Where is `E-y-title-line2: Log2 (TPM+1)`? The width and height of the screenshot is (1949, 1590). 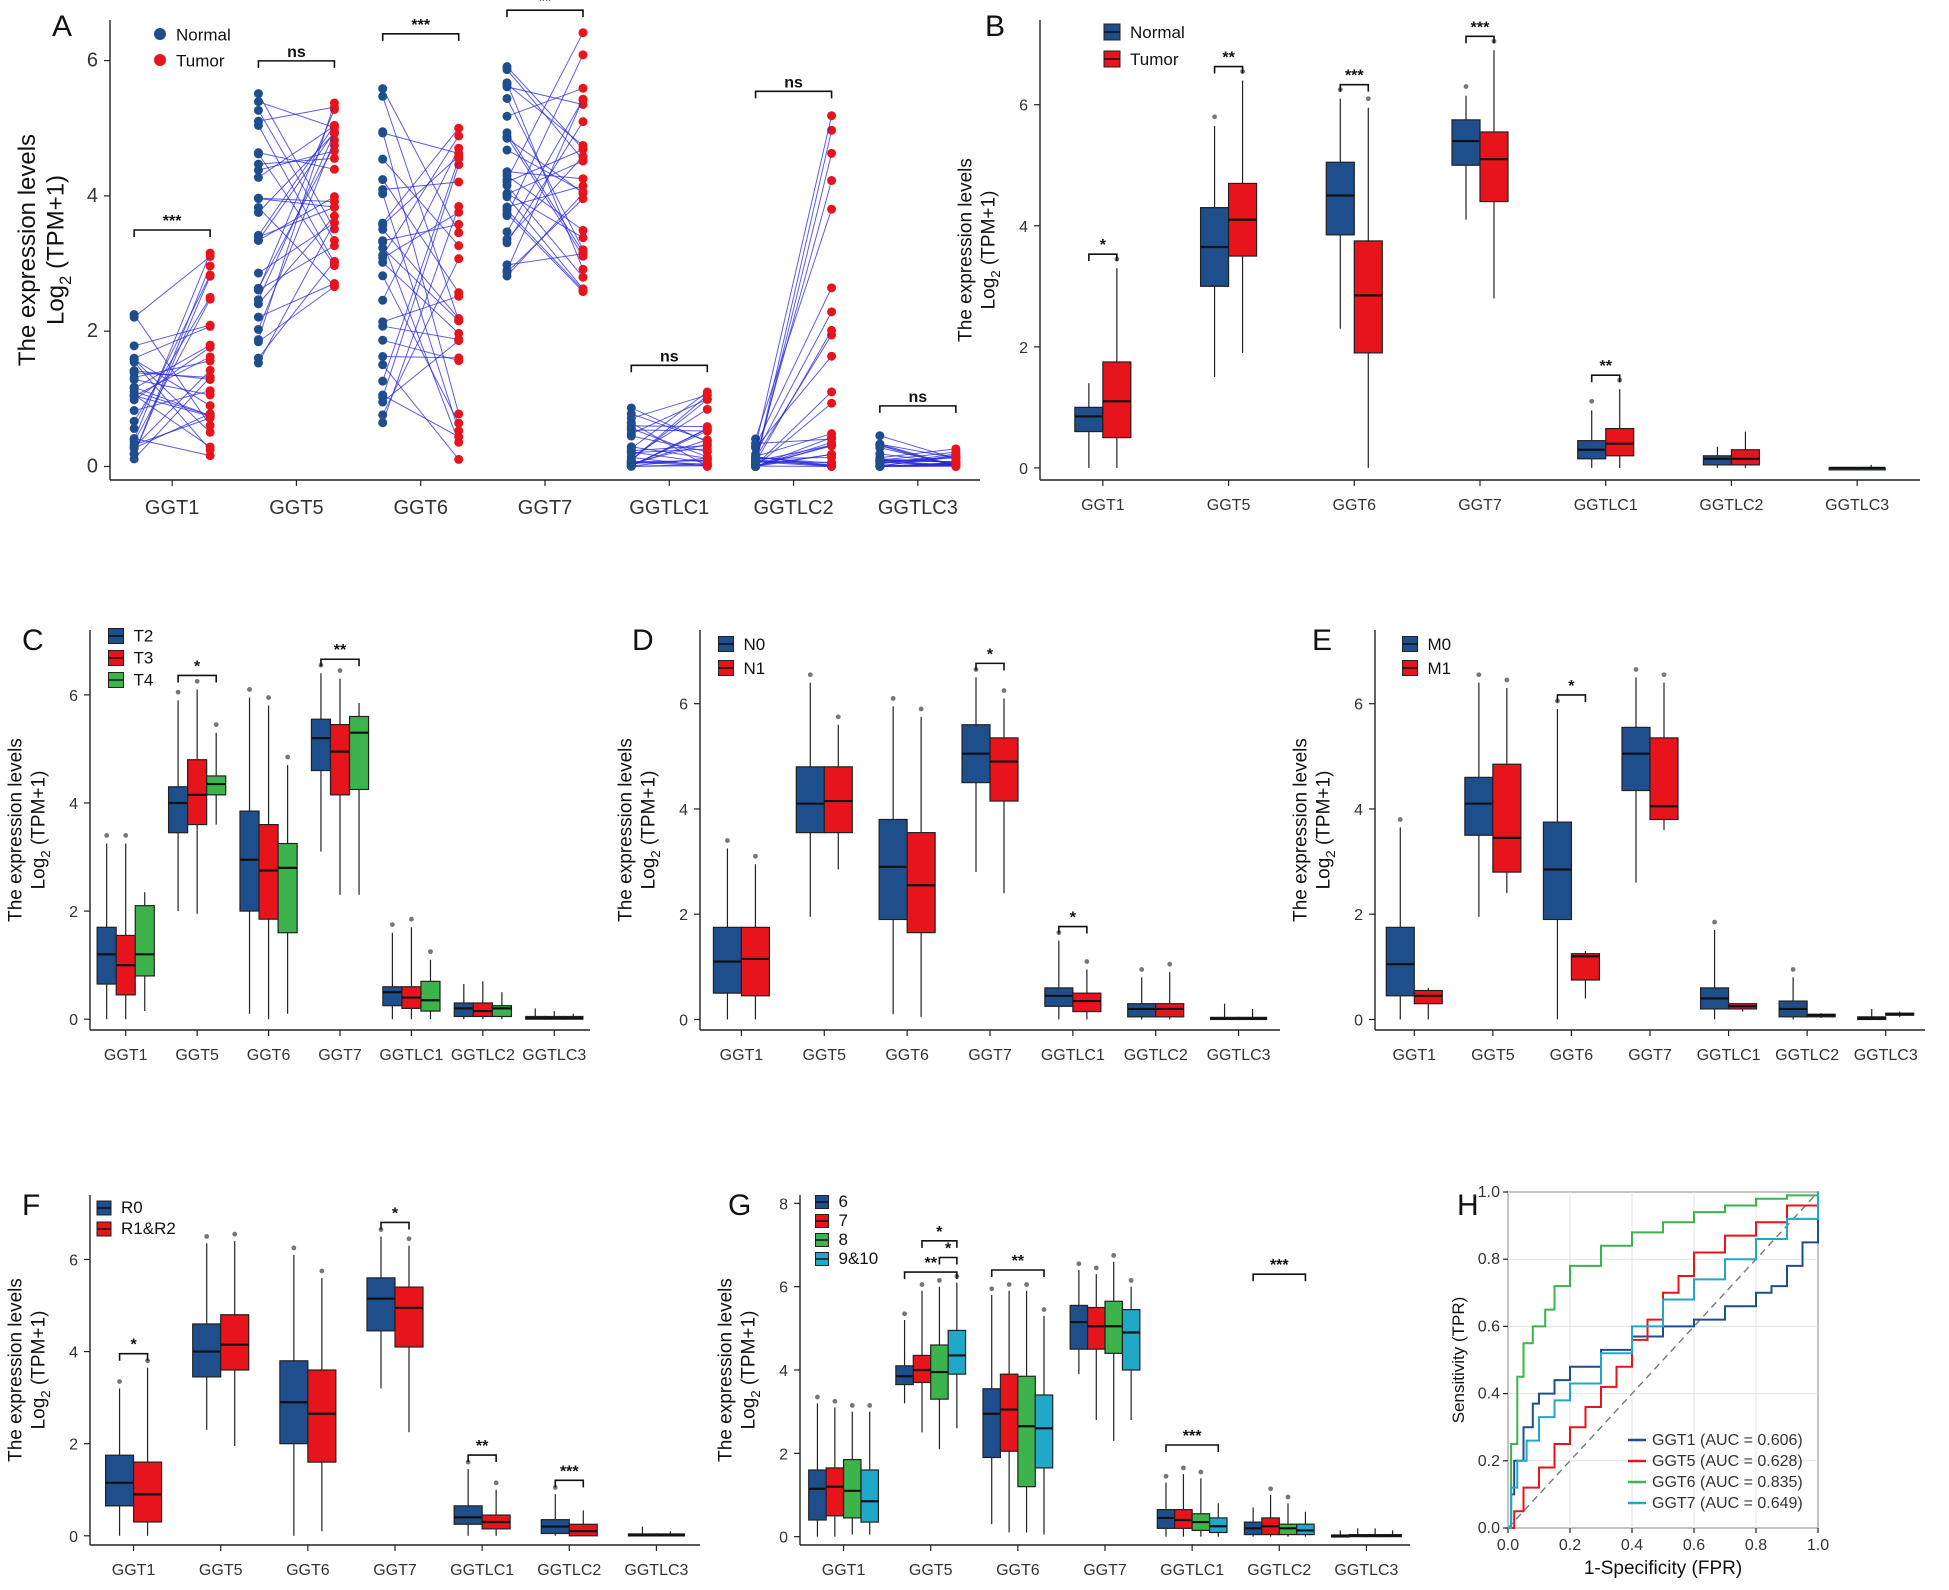
E-y-title-line2: Log2 (TPM+1) is located at coordinates (1325, 830).